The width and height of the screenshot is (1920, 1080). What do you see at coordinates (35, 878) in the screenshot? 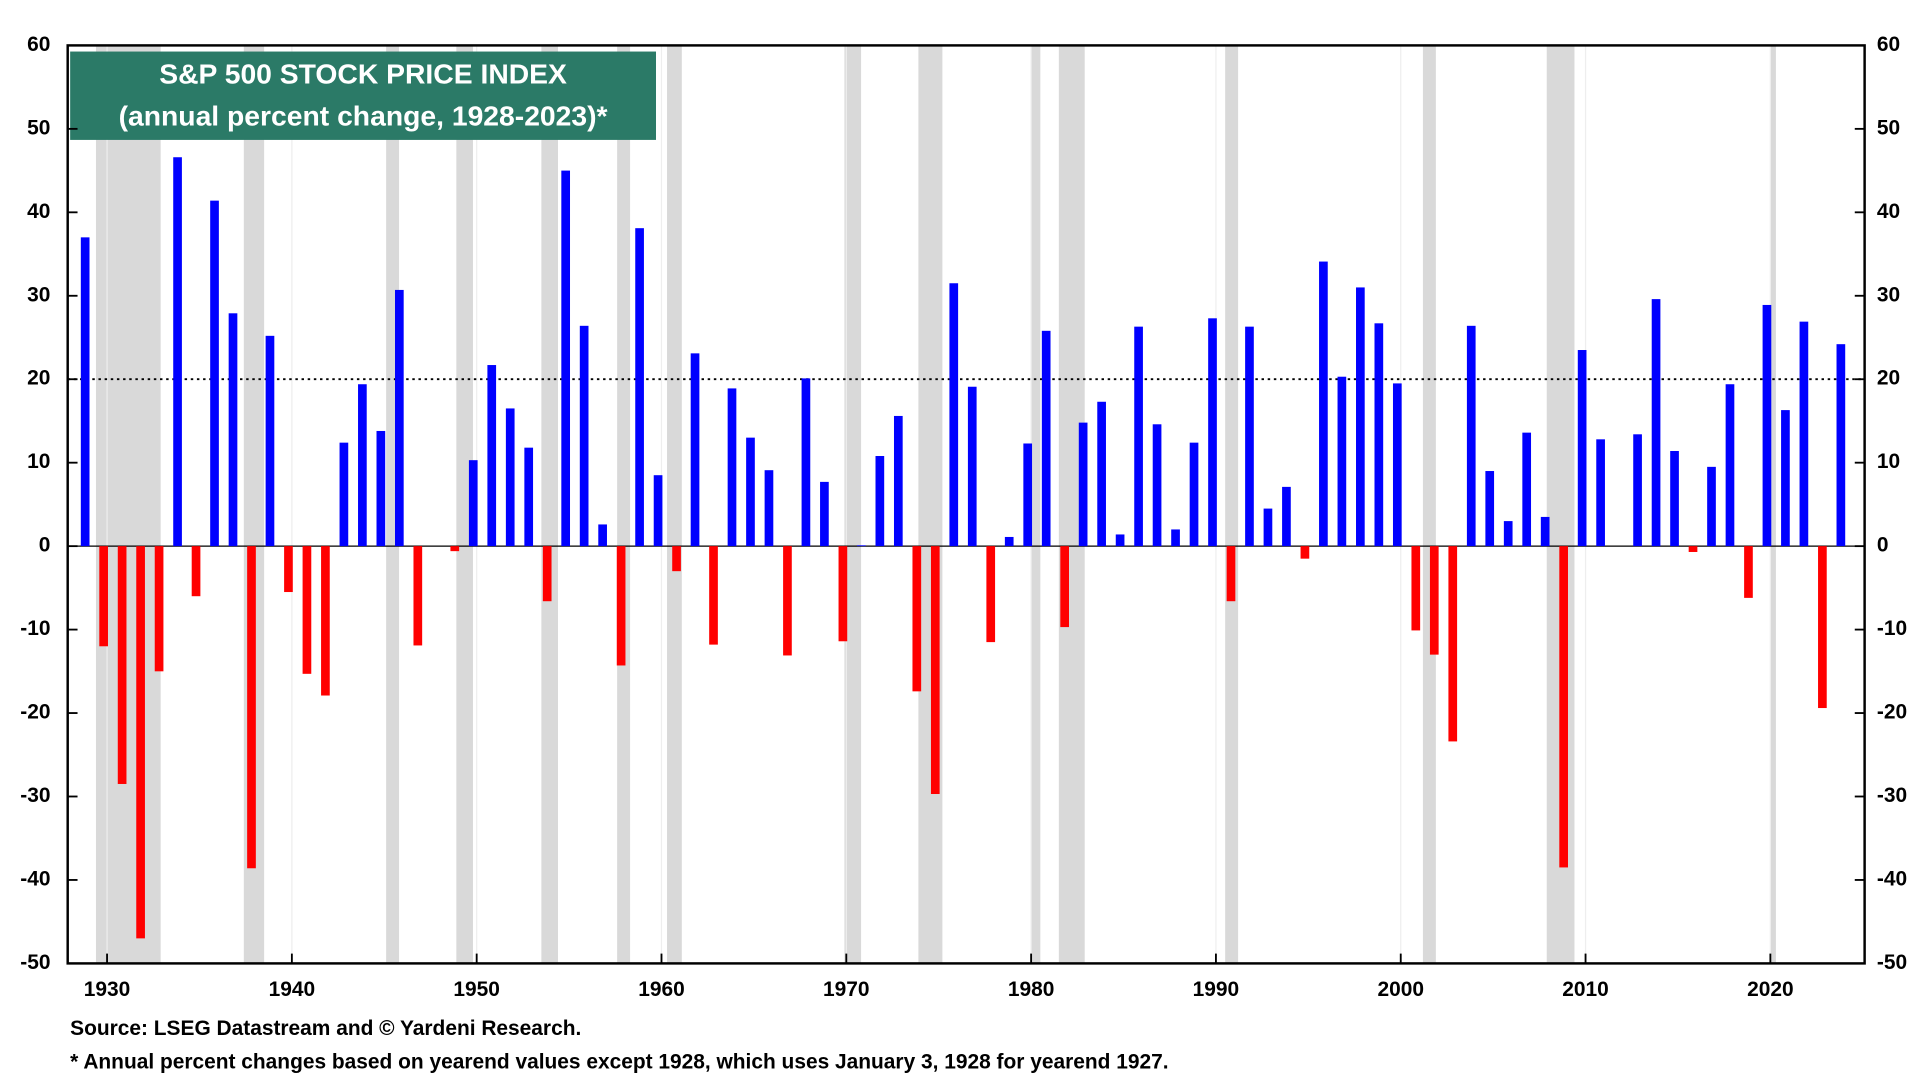
I see `y-tick-label-left: -40` at bounding box center [35, 878].